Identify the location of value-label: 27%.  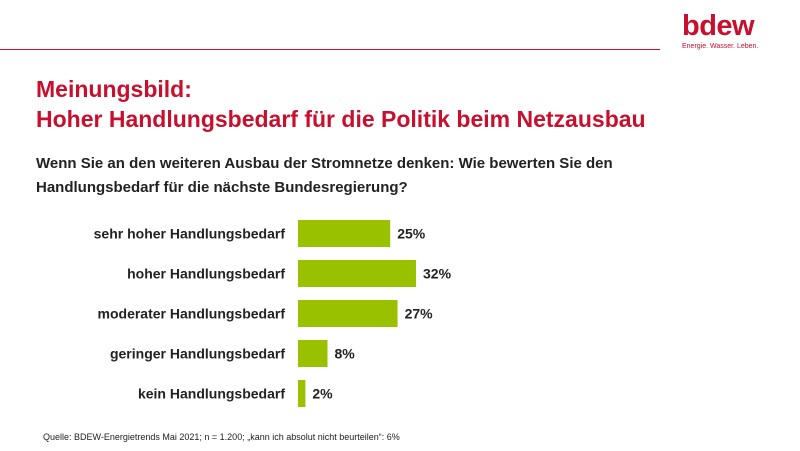
(419, 314).